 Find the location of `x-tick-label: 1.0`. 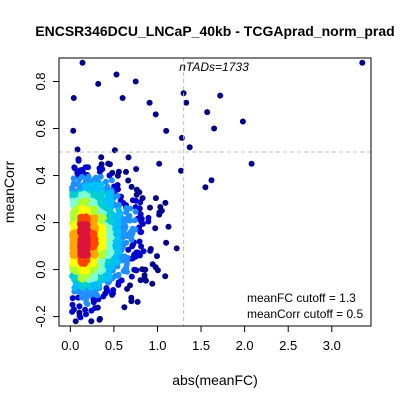

x-tick-label: 1.0 is located at coordinates (157, 345).